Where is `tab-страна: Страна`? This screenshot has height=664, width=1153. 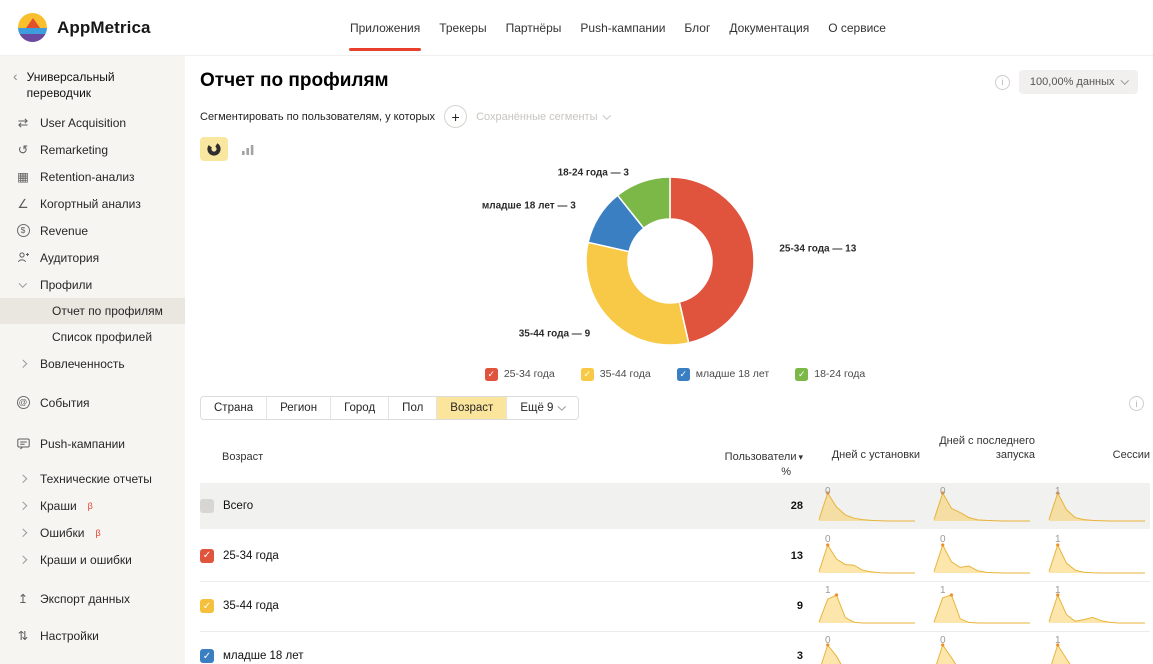 tab-страна: Страна is located at coordinates (234, 408).